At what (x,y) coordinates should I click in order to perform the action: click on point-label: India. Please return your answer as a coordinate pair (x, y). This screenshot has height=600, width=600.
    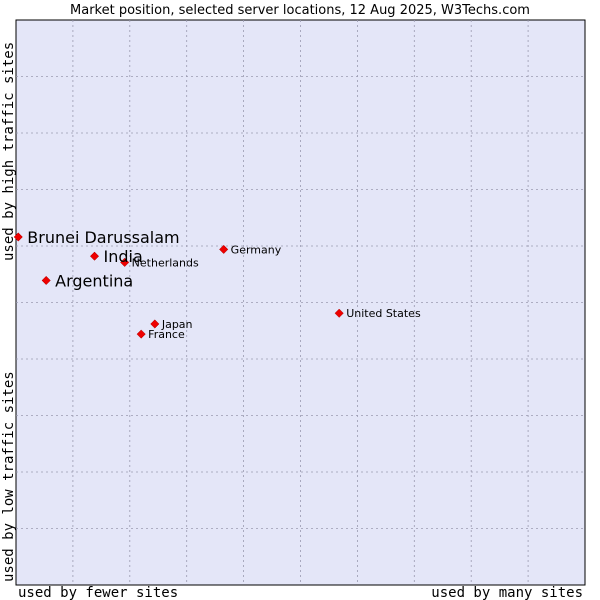
    Looking at the image, I should click on (123, 256).